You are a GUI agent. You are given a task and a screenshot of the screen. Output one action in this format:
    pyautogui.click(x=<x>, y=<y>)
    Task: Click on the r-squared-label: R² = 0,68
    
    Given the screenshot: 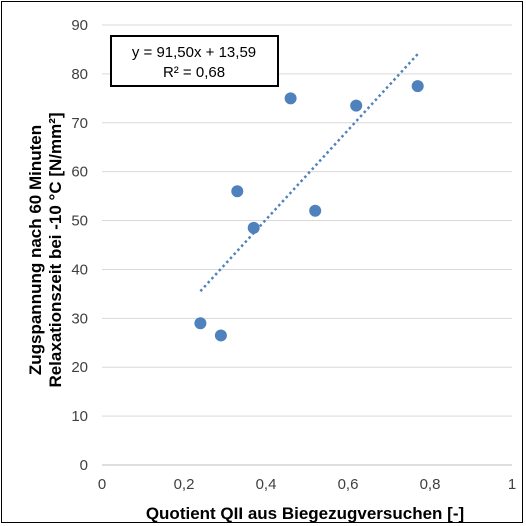 What is the action you would take?
    pyautogui.click(x=194, y=72)
    